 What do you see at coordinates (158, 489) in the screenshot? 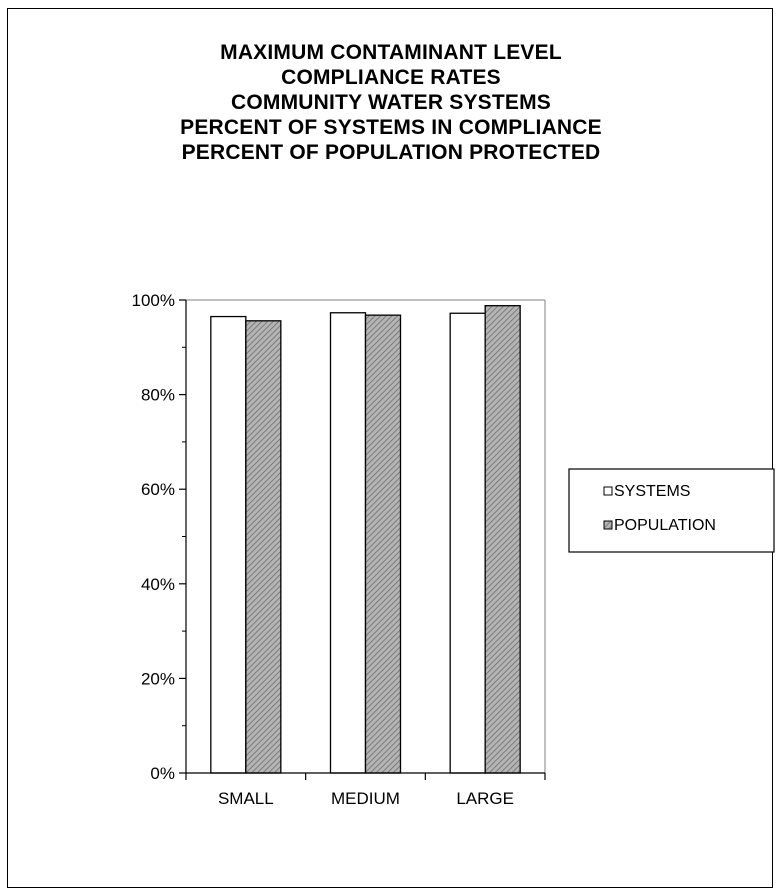
I see `y-tick-label: 60%` at bounding box center [158, 489].